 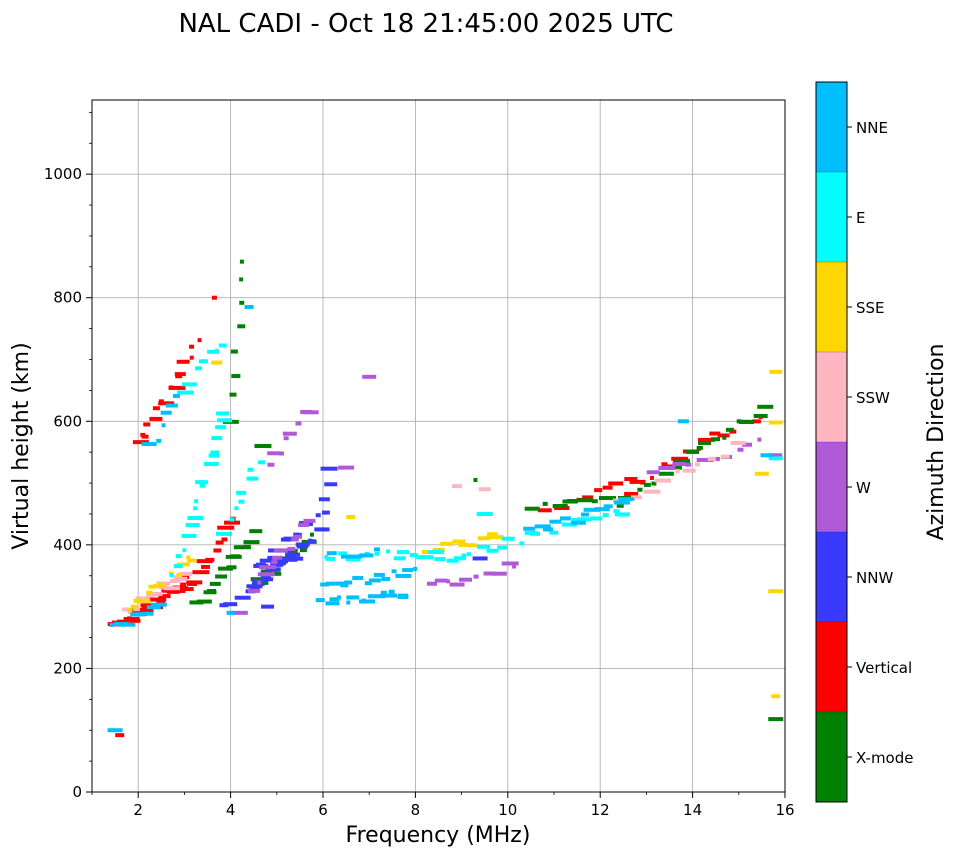 What do you see at coordinates (600, 810) in the screenshot?
I see `x-tick-label: 12` at bounding box center [600, 810].